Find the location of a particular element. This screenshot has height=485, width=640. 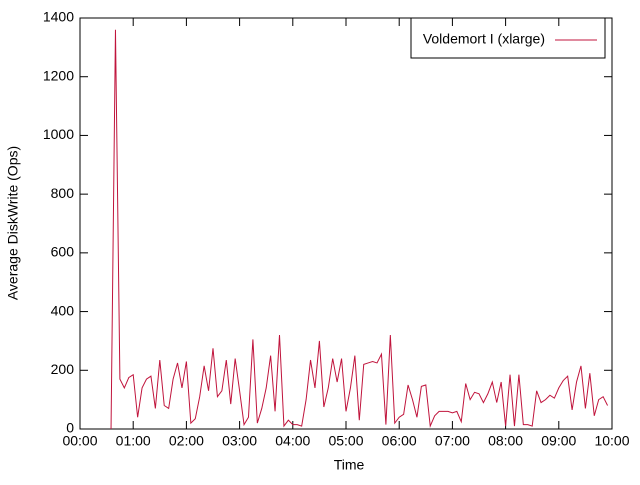

x-tick-label: 04:00 is located at coordinates (292, 441).